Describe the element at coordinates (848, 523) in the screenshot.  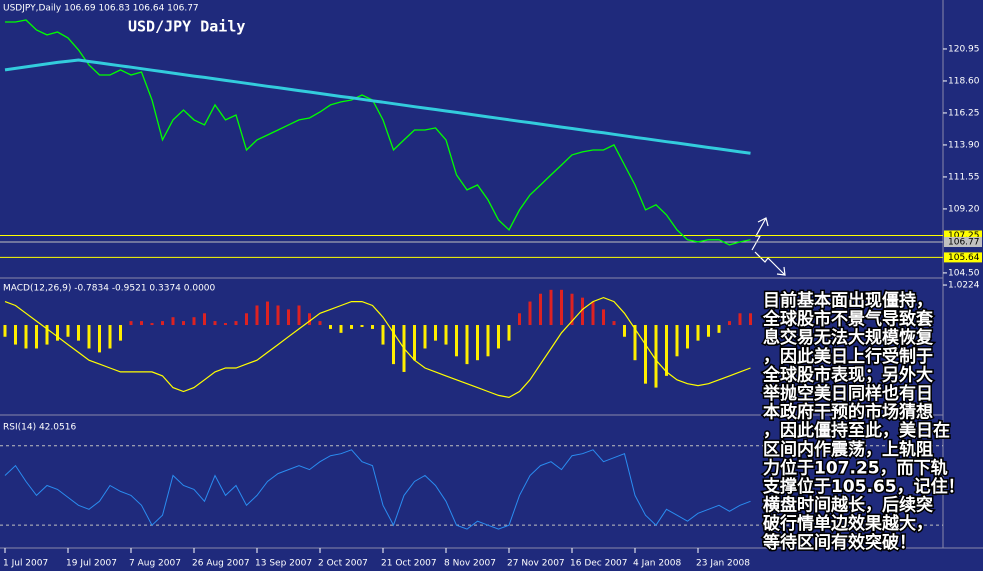
I see `annotation-line: 破行情单边效果越大，` at that location.